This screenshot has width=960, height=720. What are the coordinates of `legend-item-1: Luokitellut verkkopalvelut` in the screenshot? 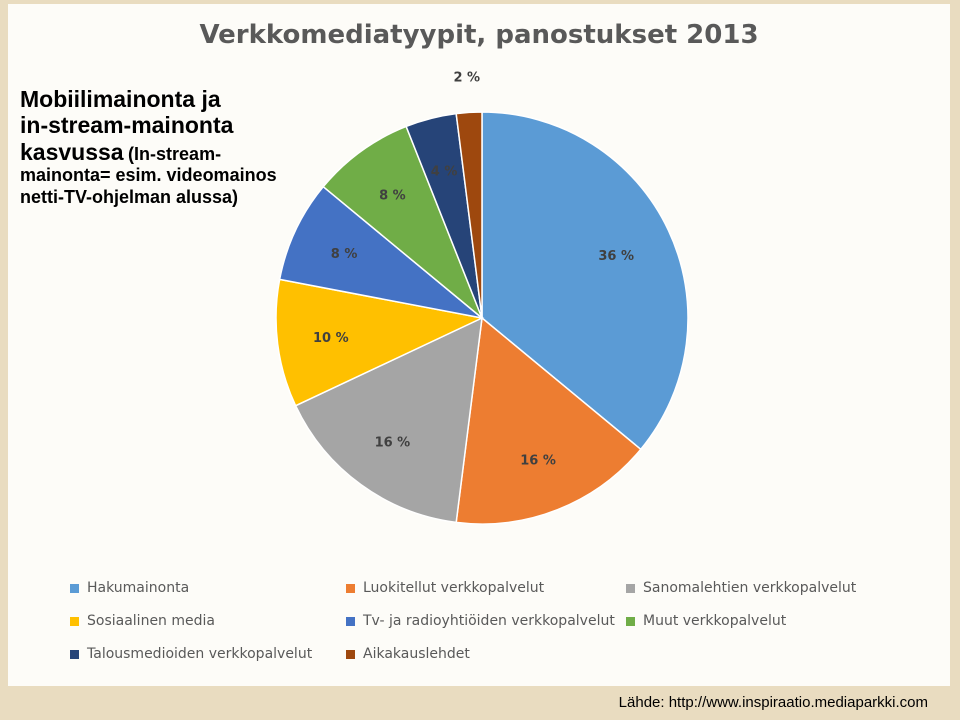 It's located at (445, 588).